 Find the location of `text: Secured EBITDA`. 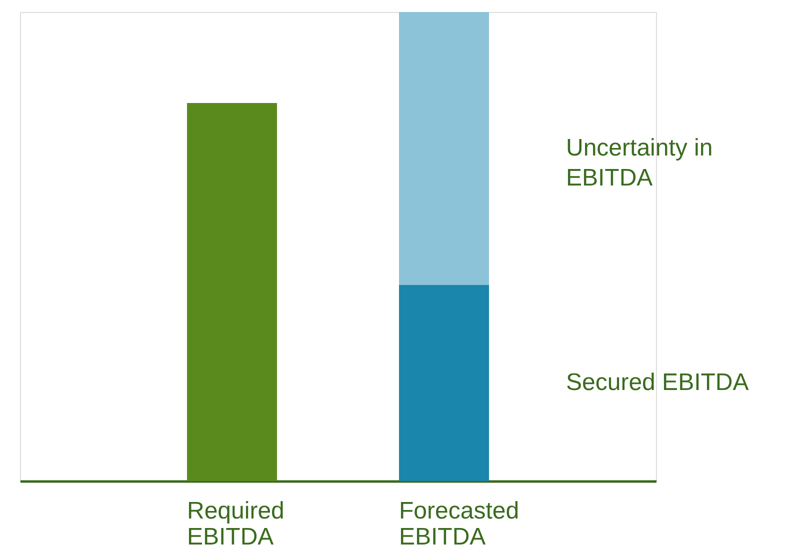

text: Secured EBITDA is located at coordinates (657, 382).